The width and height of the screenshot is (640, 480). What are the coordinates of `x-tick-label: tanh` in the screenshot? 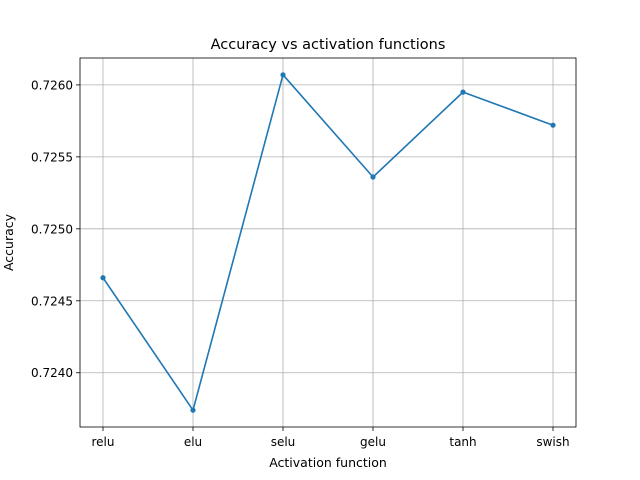 It's located at (462, 442).